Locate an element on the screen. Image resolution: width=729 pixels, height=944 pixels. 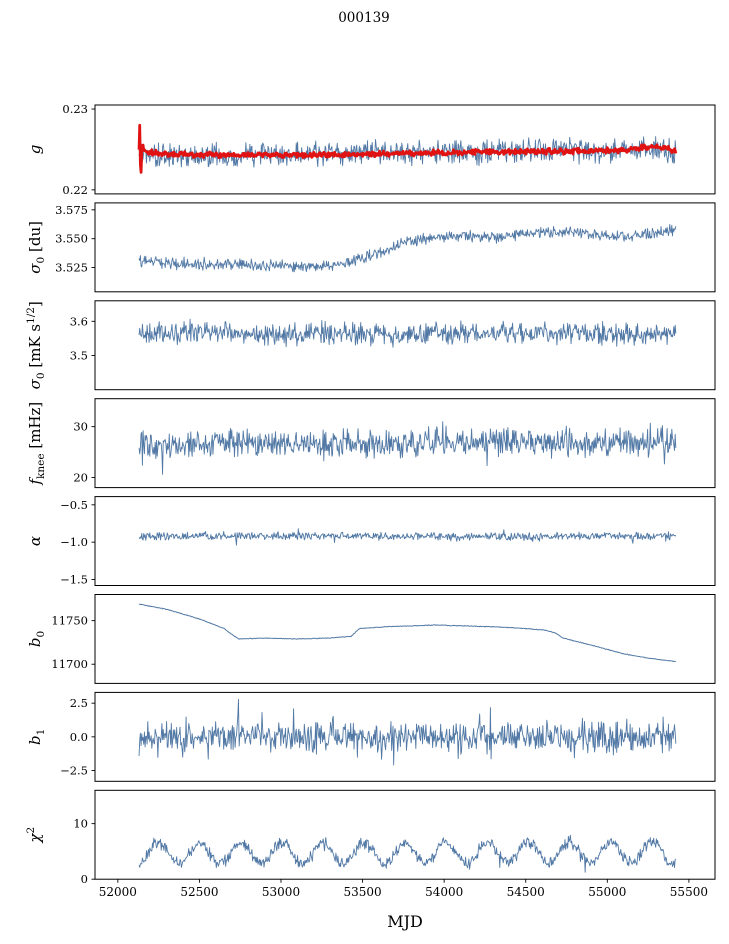
series-alpha-line is located at coordinates (407, 537).